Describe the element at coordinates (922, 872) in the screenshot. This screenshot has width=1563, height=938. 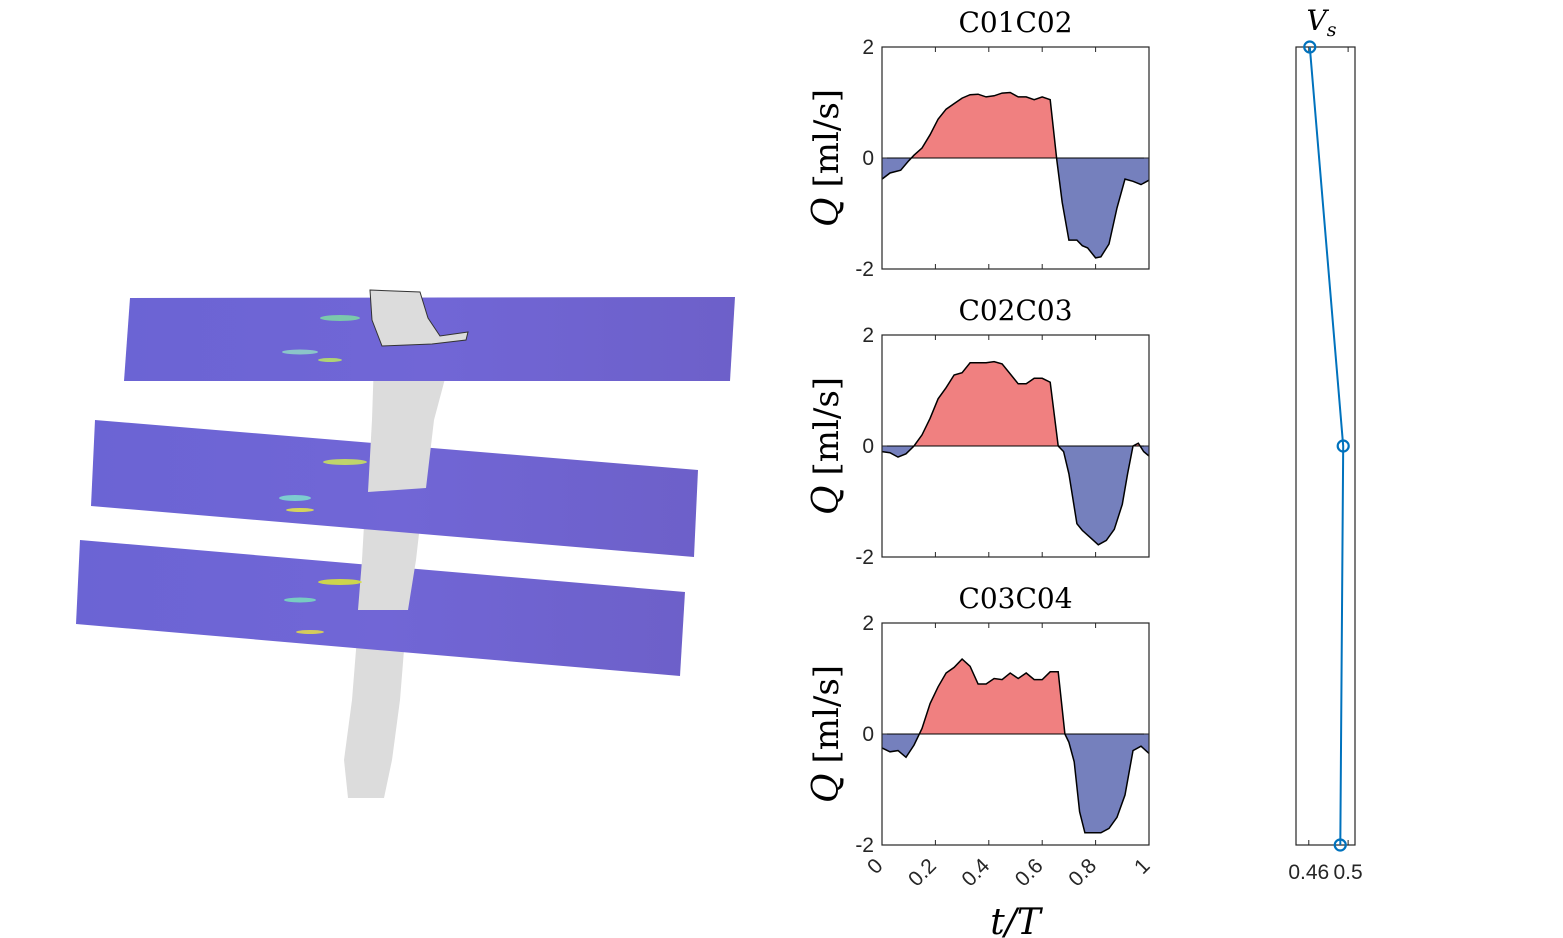
I see `x-tick-label: 0.2` at that location.